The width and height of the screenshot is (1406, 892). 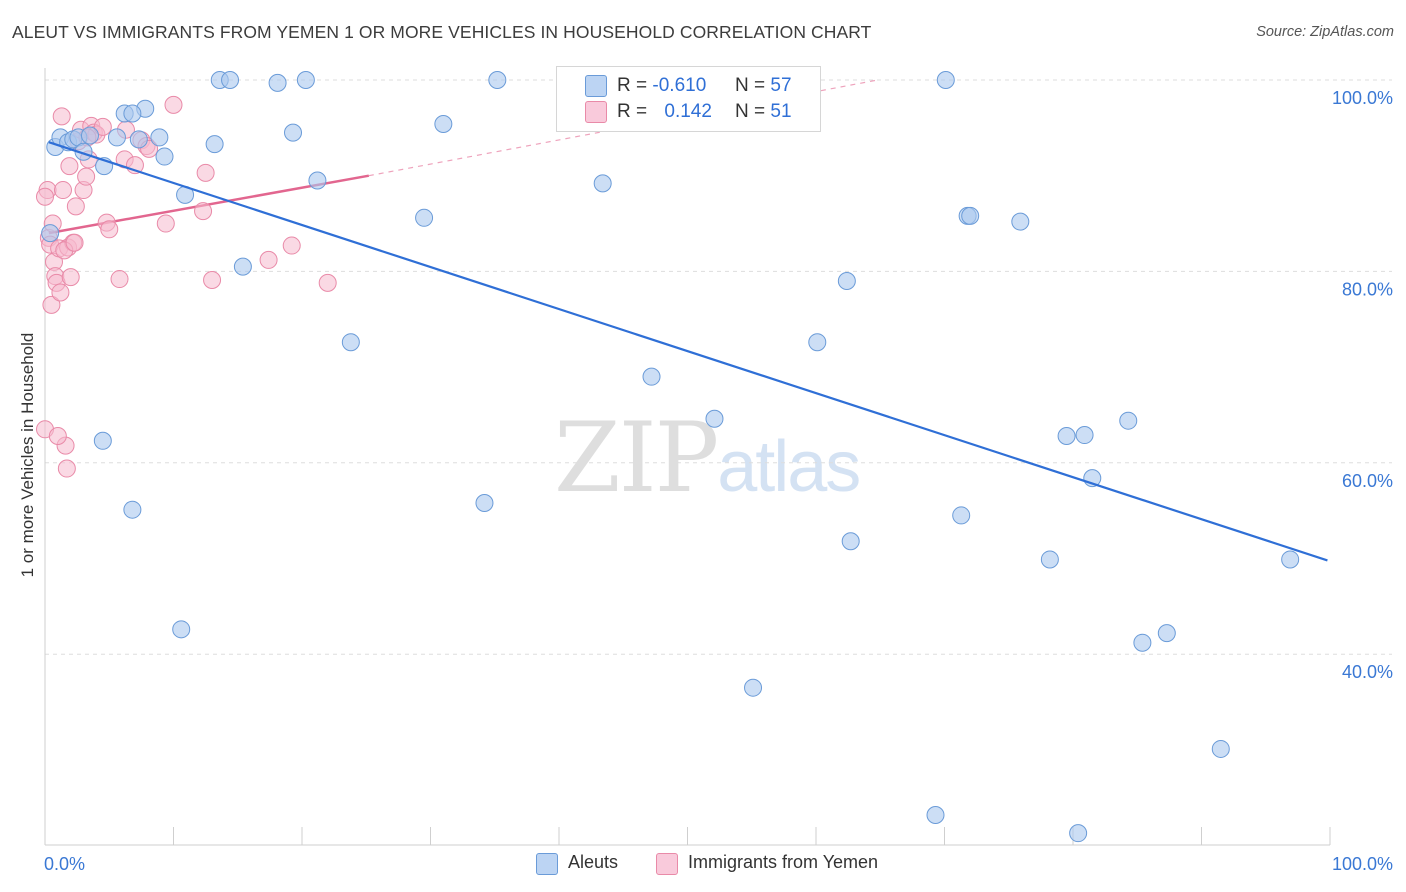 I want to click on correlation-legend: R = -0.610 N = 57 R = 0.142 N = 51, so click(x=688, y=99).